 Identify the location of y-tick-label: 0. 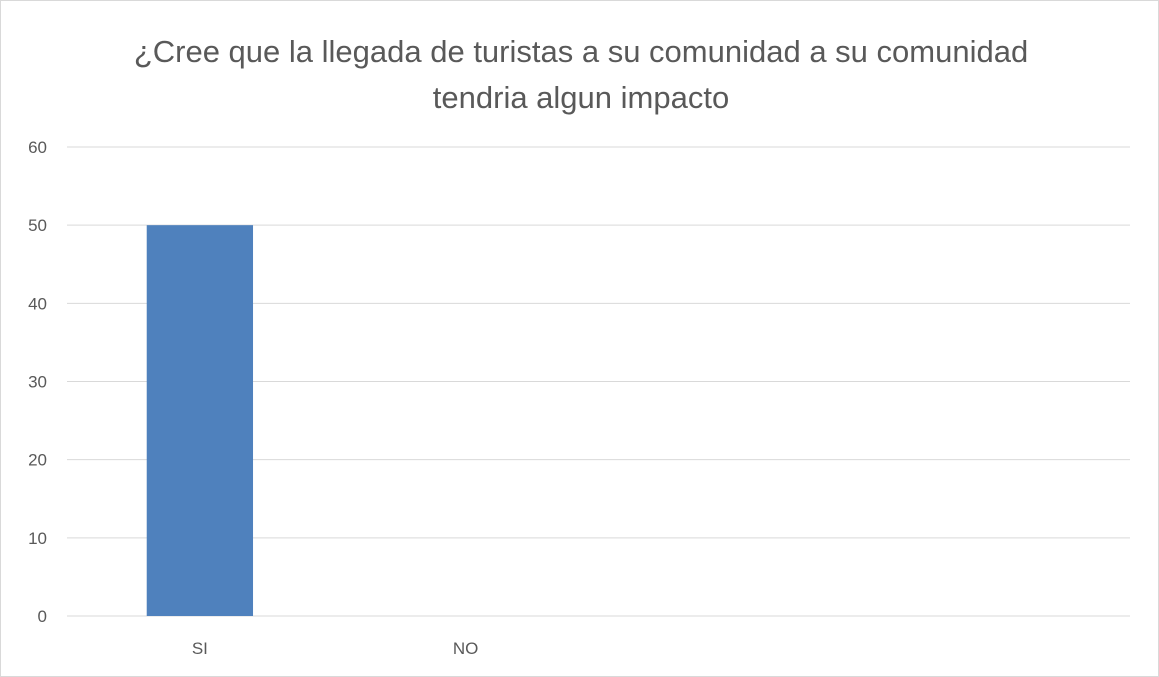
(42, 616).